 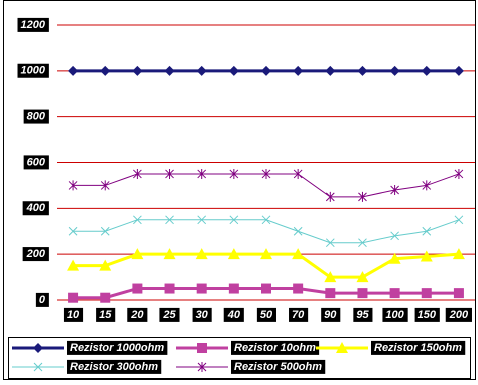 I want to click on x-tick-label: 20, so click(x=137, y=315).